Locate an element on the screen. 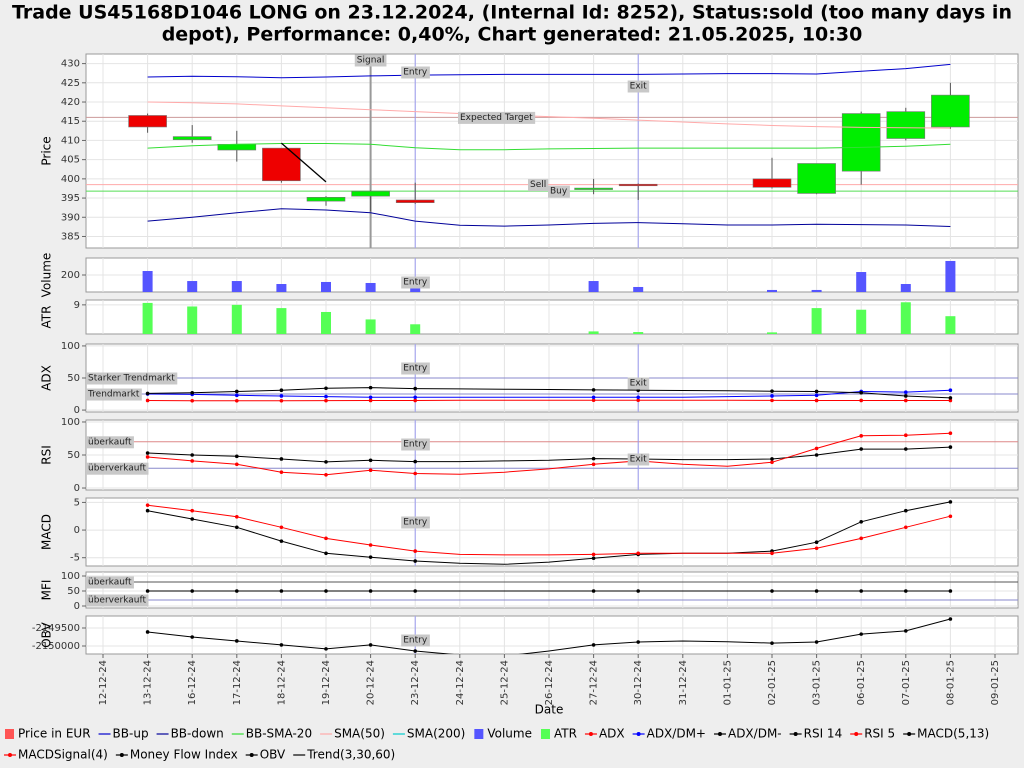 This screenshot has height=768, width=1024. y-tick-label: 400 is located at coordinates (70, 179).